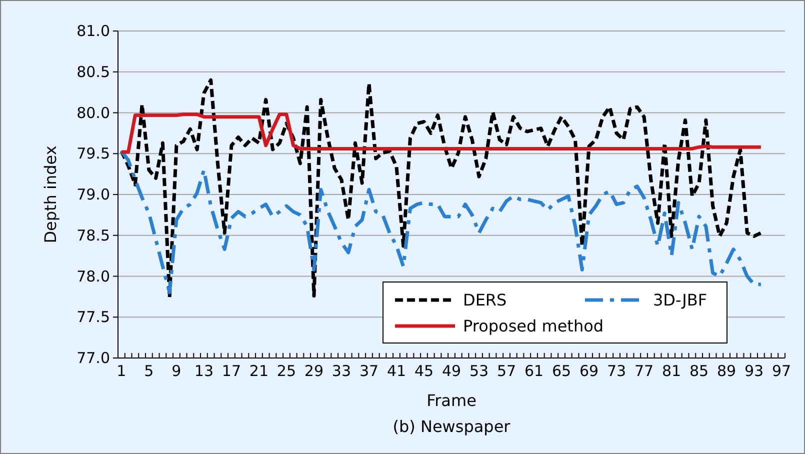 The image size is (805, 454). I want to click on y-tick-label: 80.5, so click(93, 71).